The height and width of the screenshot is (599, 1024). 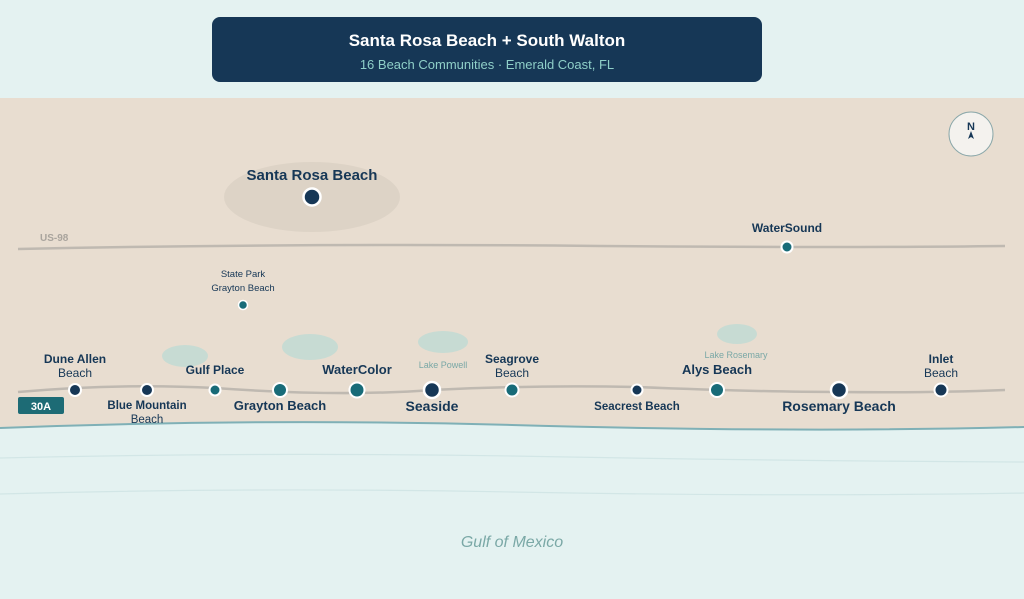 What do you see at coordinates (443, 342) in the screenshot?
I see `lake-powell` at bounding box center [443, 342].